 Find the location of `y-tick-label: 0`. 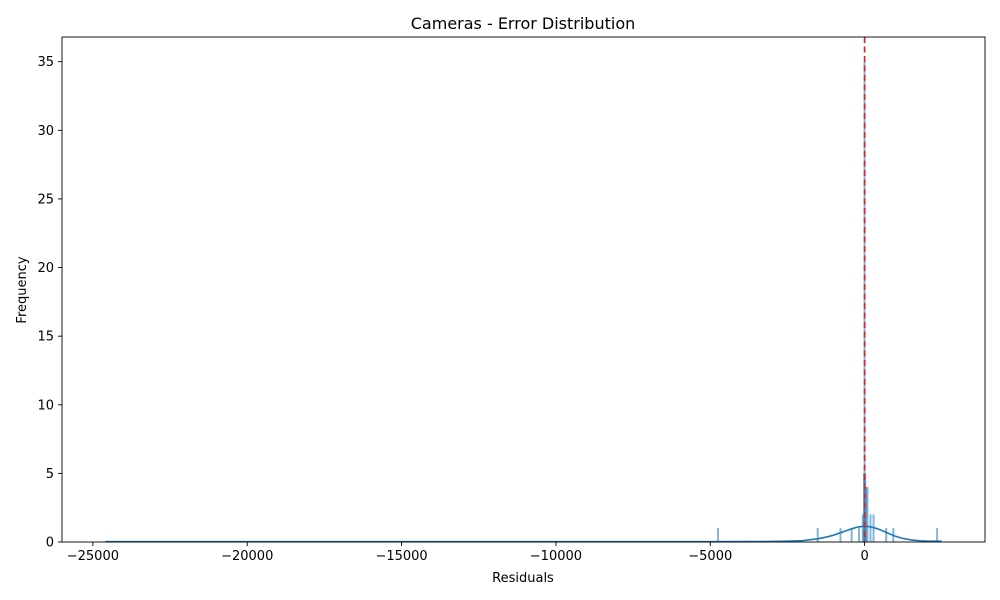

y-tick-label: 0 is located at coordinates (50, 543).